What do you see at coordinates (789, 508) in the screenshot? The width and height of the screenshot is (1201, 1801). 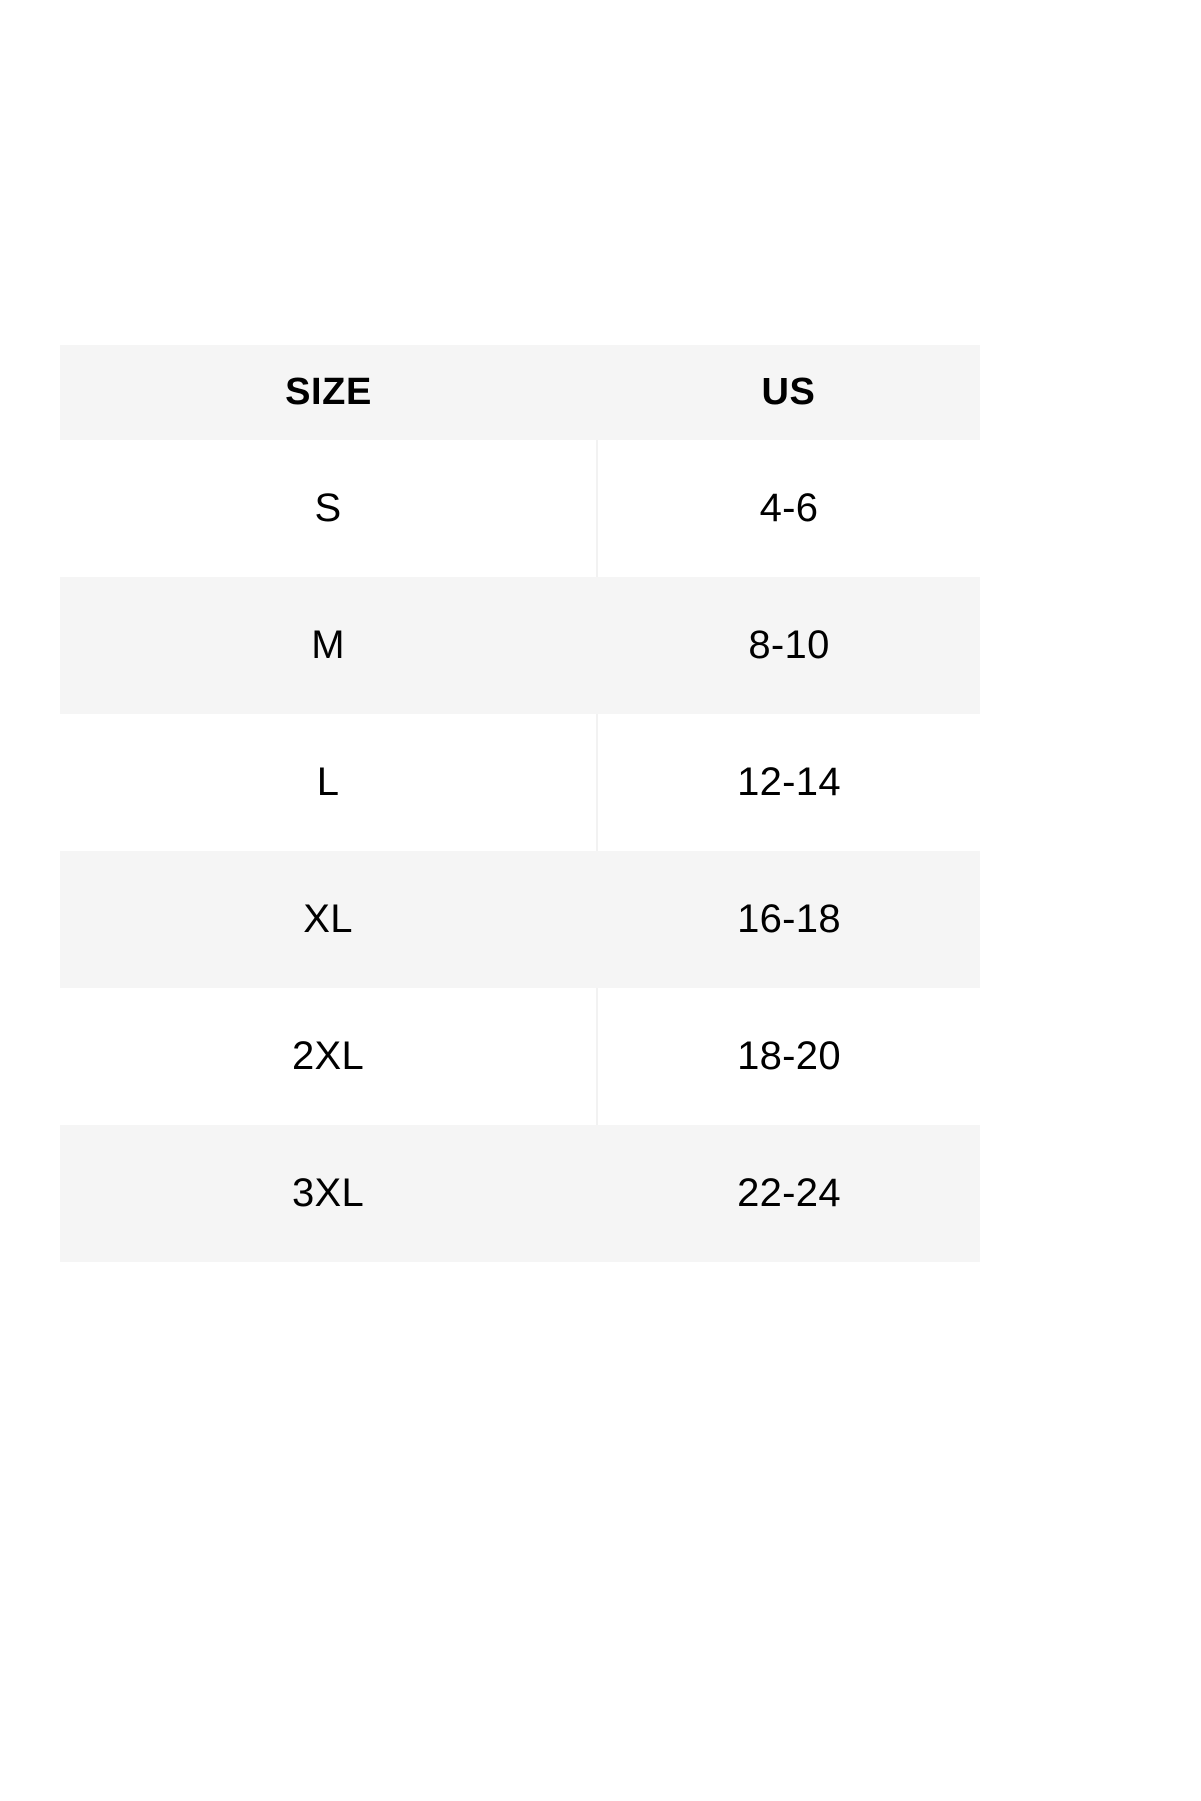 I see `cell-us: 4-6` at bounding box center [789, 508].